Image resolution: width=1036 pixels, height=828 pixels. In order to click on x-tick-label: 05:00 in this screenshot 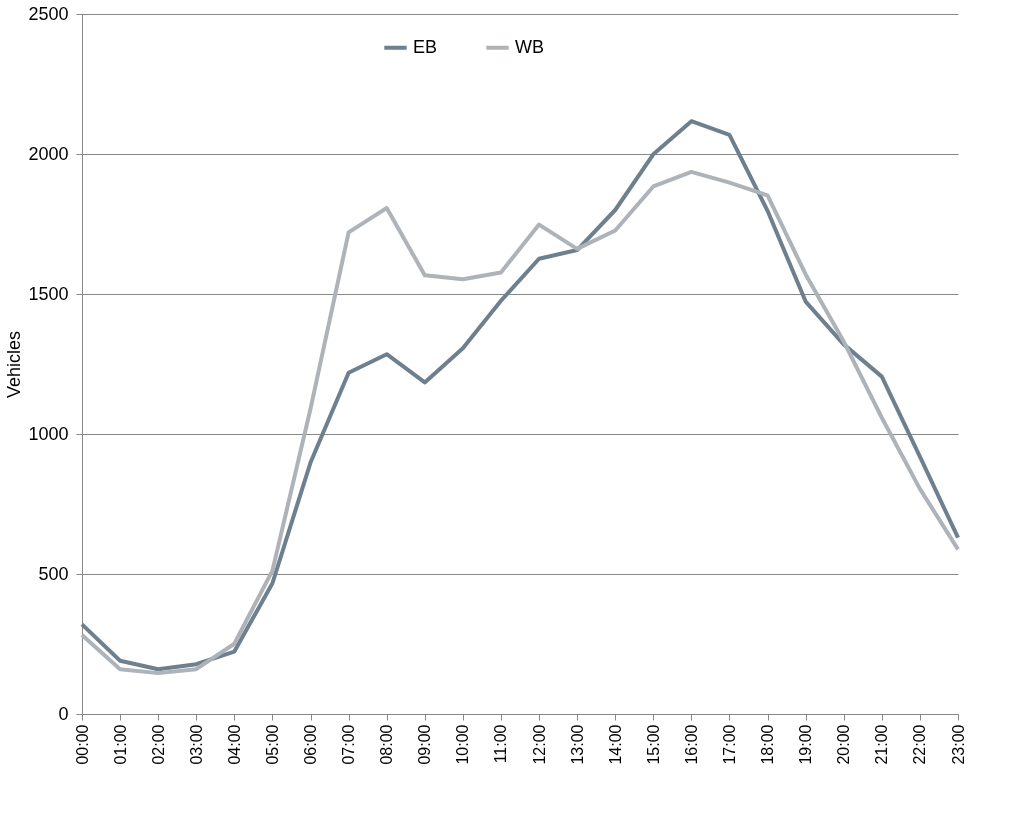, I will do `click(272, 744)`.